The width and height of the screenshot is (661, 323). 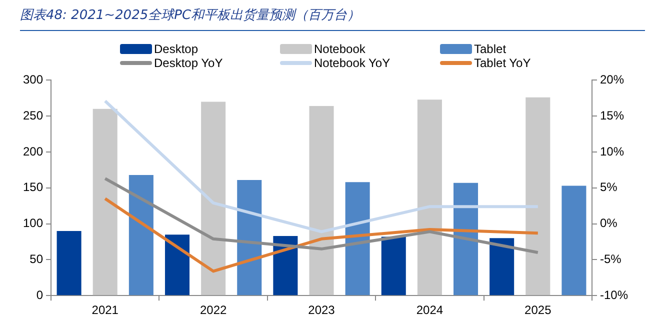 What do you see at coordinates (105, 310) in the screenshot?
I see `x-tick-label: 2021` at bounding box center [105, 310].